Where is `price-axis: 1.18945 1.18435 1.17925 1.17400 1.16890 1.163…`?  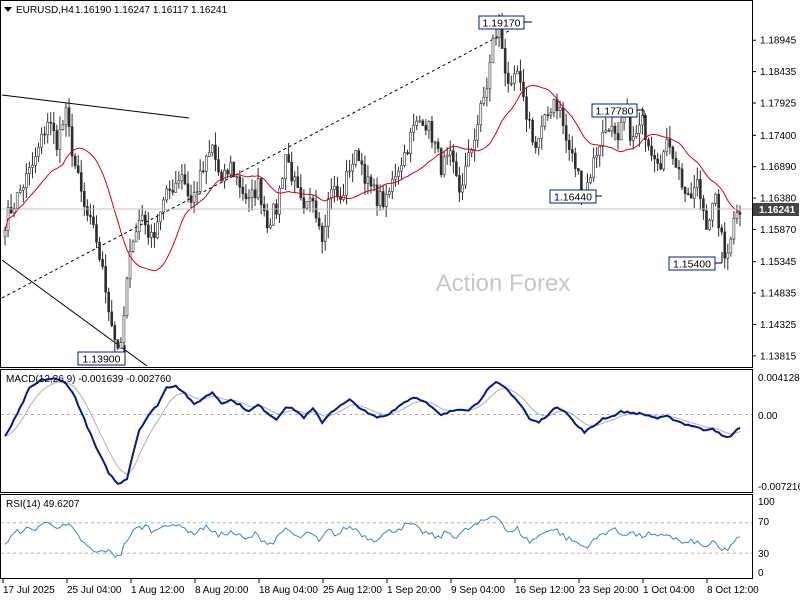 price-axis: 1.18945 1.18435 1.17925 1.17400 1.16890 1.163… is located at coordinates (774, 199).